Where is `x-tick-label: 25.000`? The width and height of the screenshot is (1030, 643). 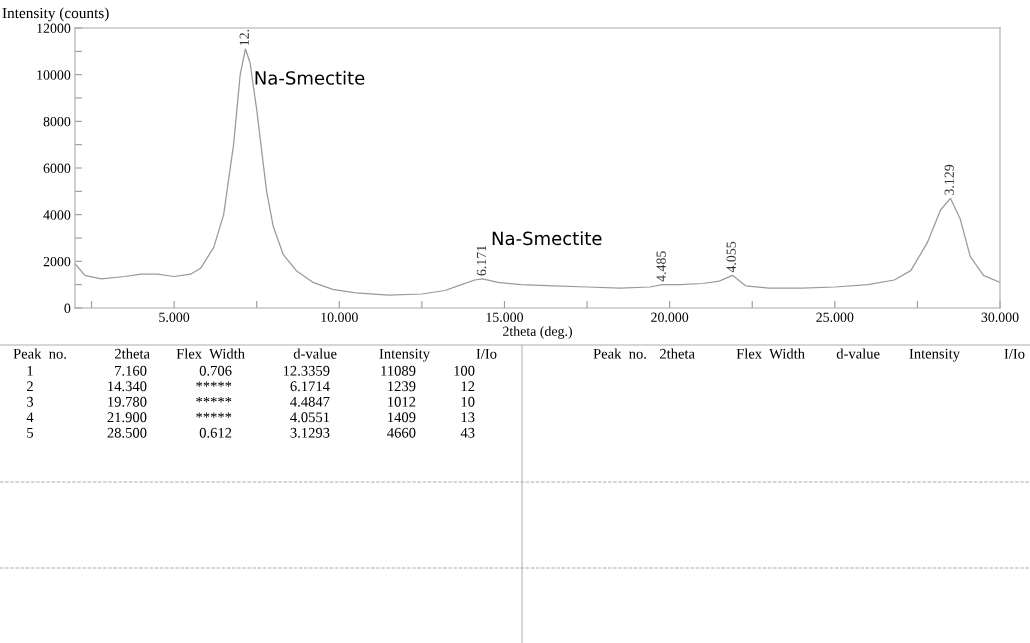 x-tick-label: 25.000 is located at coordinates (835, 317).